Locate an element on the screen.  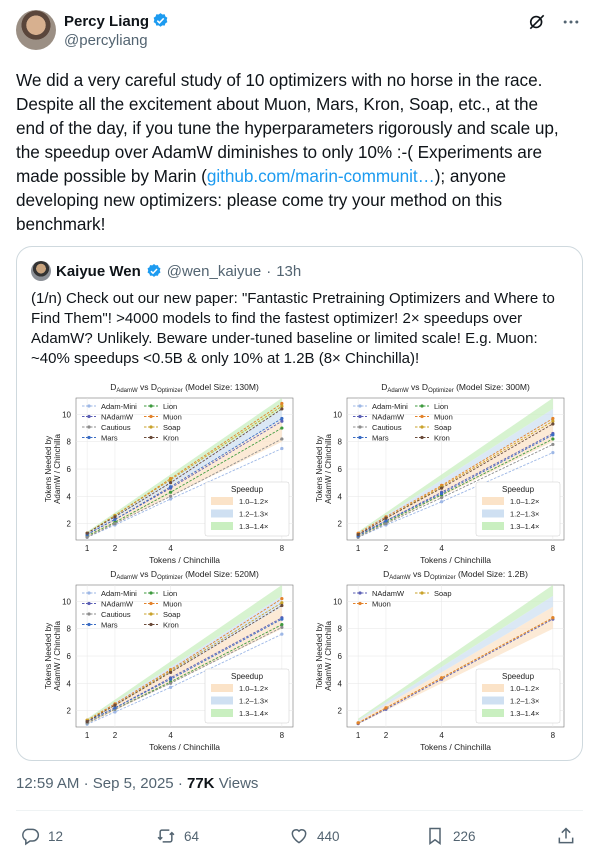
author-name: Percy Liang is located at coordinates (116, 21).